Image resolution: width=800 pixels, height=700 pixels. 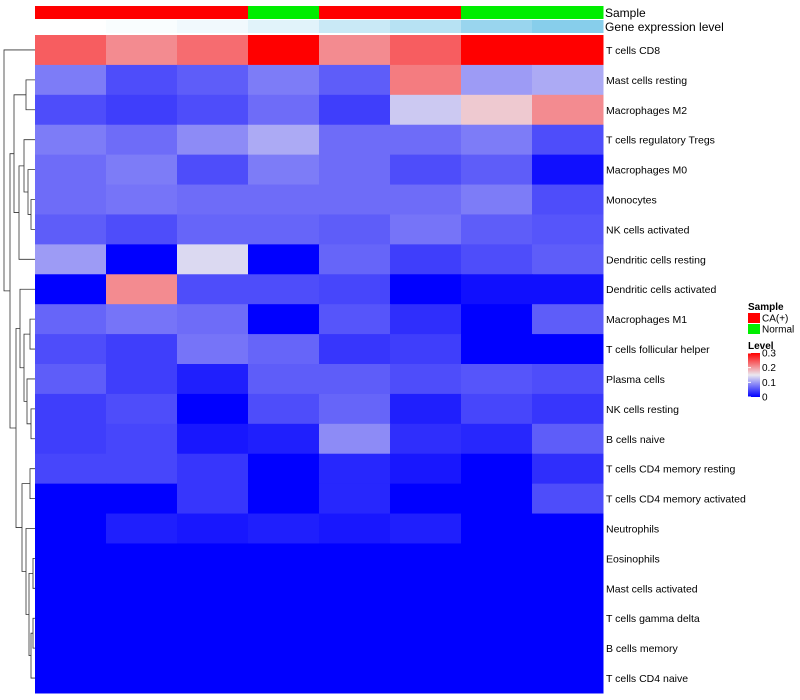 I want to click on legend-level-tick-label: 0, so click(x=765, y=398).